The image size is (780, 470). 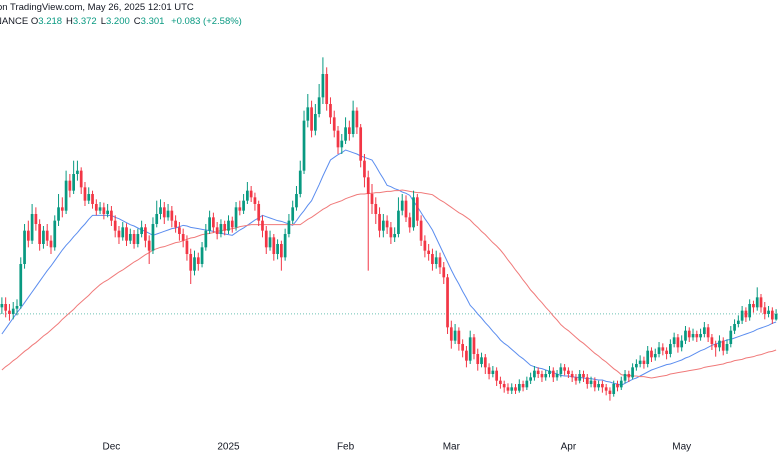 I want to click on ohlc-values: O3.218 H3.372 L3.200 C3.301, so click(x=100, y=21).